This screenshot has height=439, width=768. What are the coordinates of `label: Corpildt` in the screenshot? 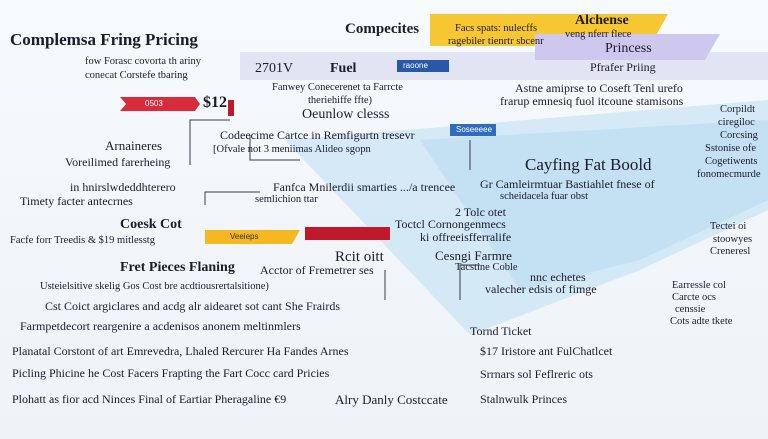 It's located at (738, 109).